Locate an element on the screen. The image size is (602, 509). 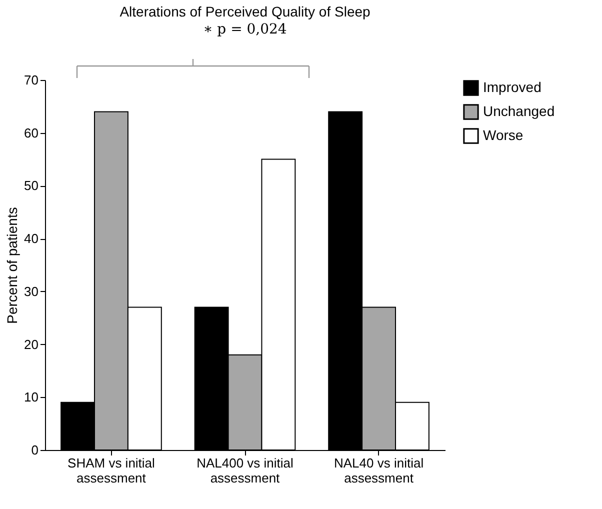
x-tick-label: SHAM vs initial assessment is located at coordinates (112, 471).